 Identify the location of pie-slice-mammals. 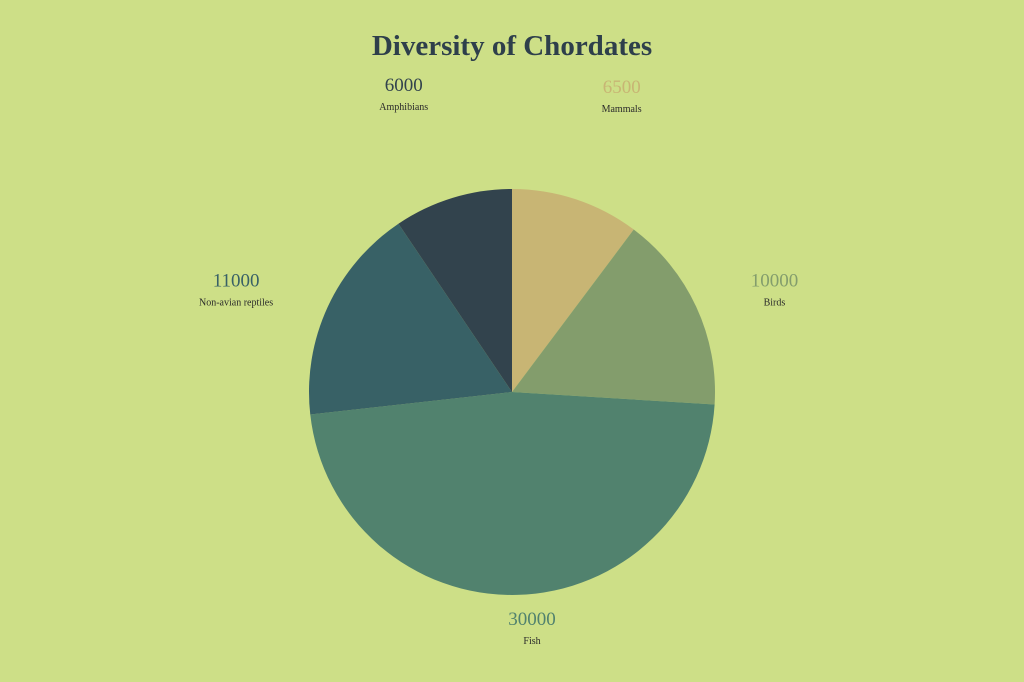
(573, 290).